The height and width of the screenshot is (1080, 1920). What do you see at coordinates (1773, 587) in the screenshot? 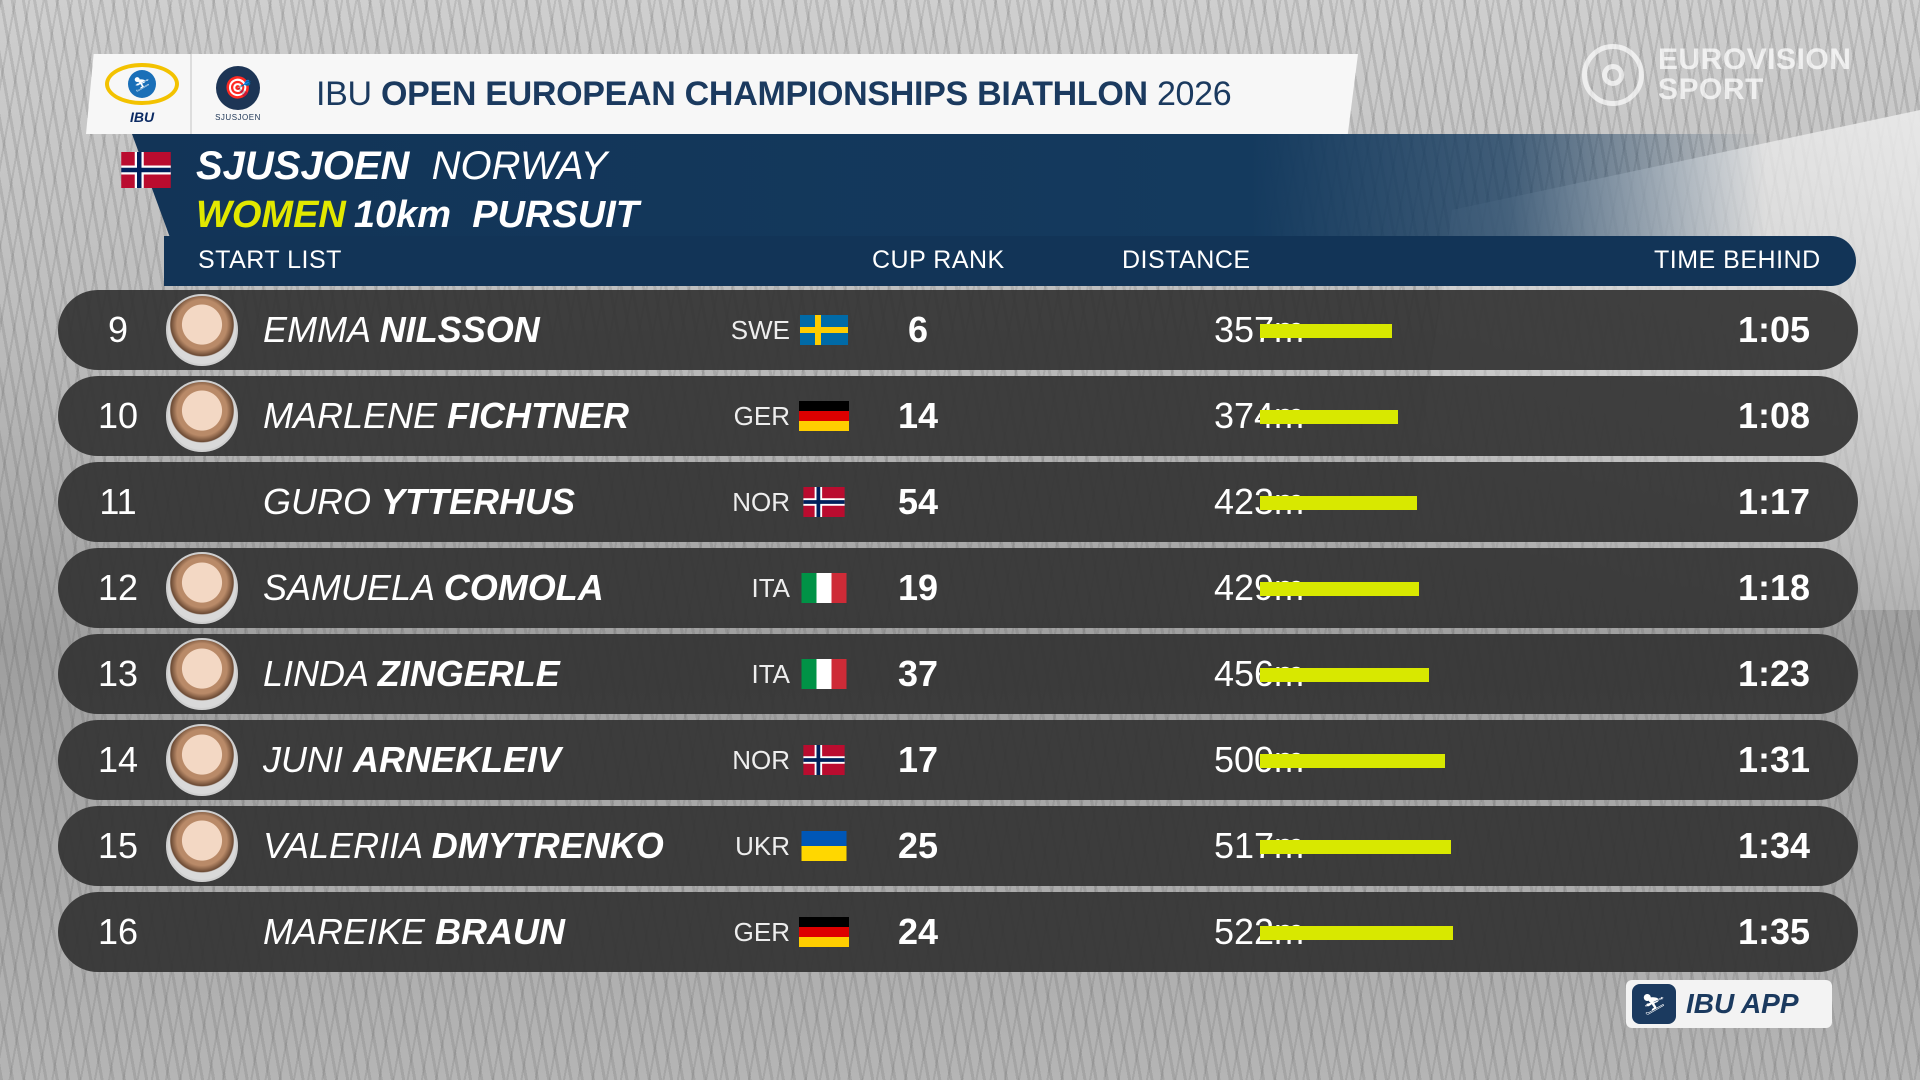
I see `time-behind-value: 1:18` at bounding box center [1773, 587].